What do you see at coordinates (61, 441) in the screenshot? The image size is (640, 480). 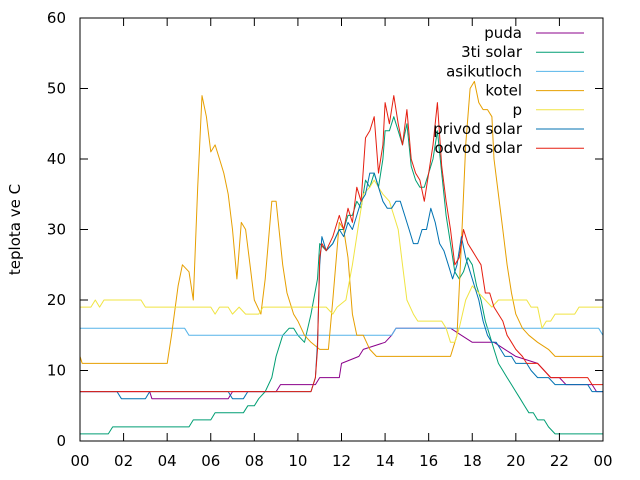 I see `y-tick-label: 0` at bounding box center [61, 441].